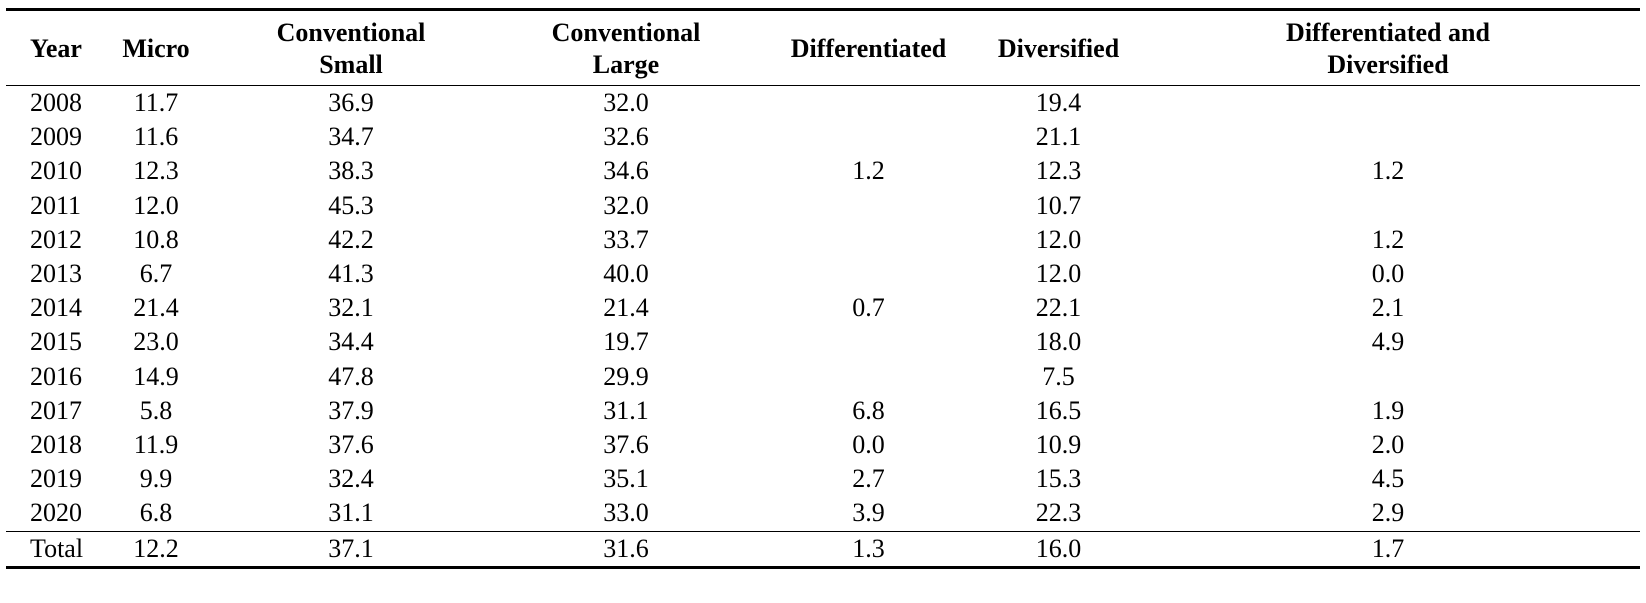  Describe the element at coordinates (351, 137) in the screenshot. I see `cell-conventional-small: 34.7` at that location.